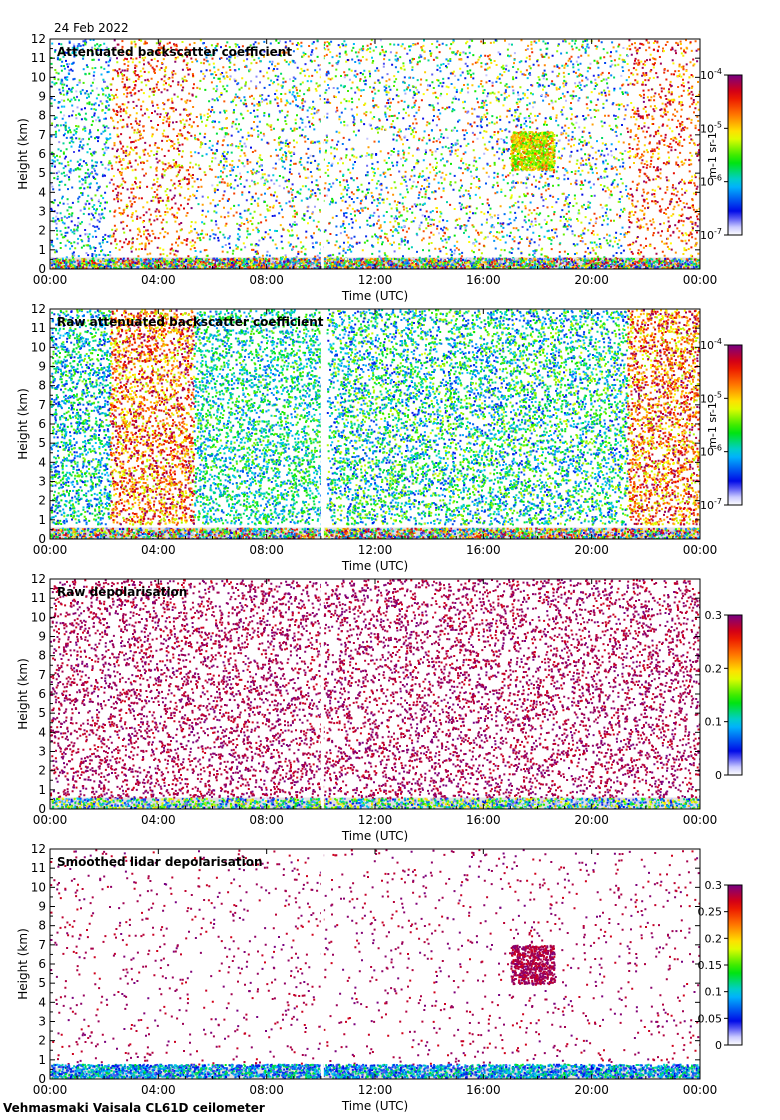 This screenshot has height=1120, width=780. What do you see at coordinates (591, 280) in the screenshot?
I see `x-tick-label: 20:00` at bounding box center [591, 280].